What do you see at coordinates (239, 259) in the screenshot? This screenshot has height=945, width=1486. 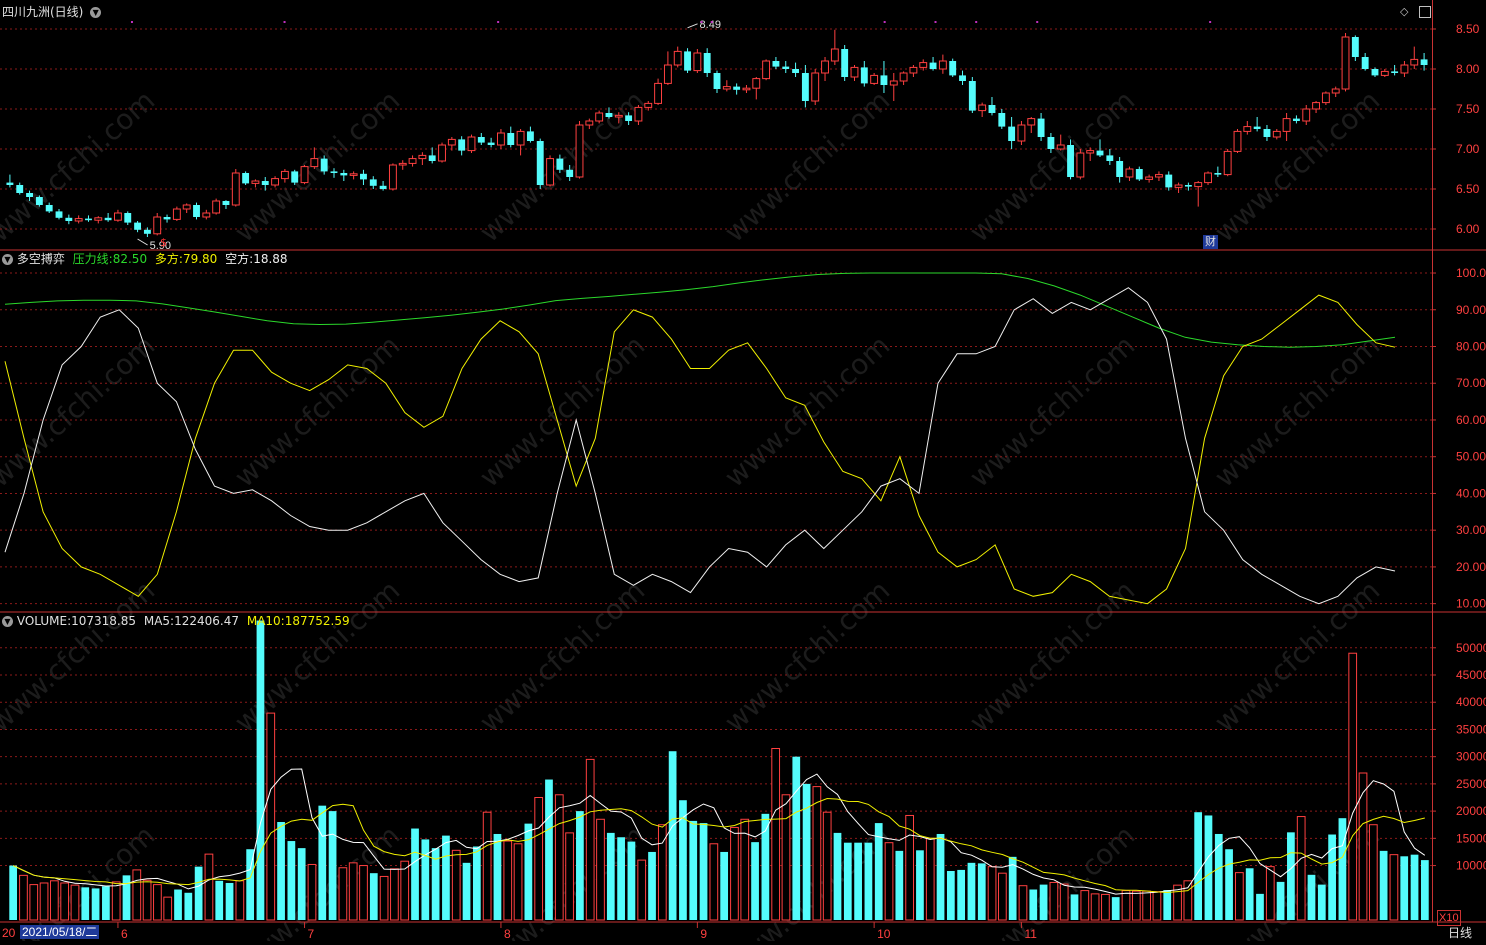 I see `kong-label: 空方:` at bounding box center [239, 259].